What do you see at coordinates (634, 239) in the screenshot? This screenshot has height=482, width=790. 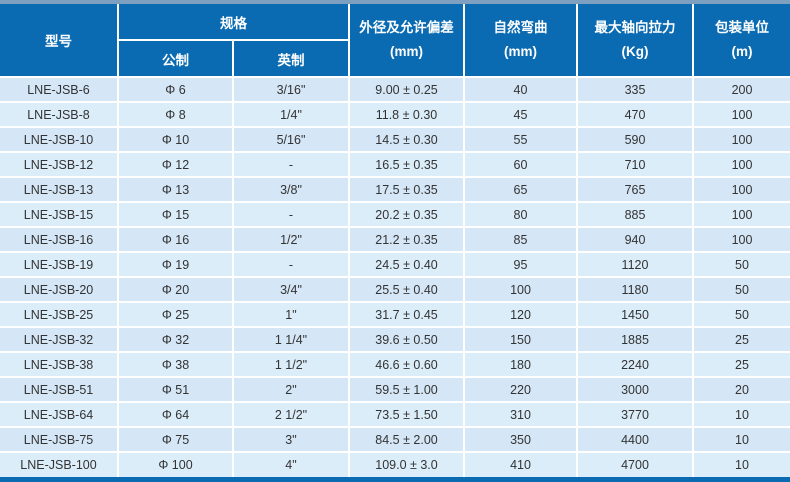 I see `cell-tension: 940` at bounding box center [634, 239].